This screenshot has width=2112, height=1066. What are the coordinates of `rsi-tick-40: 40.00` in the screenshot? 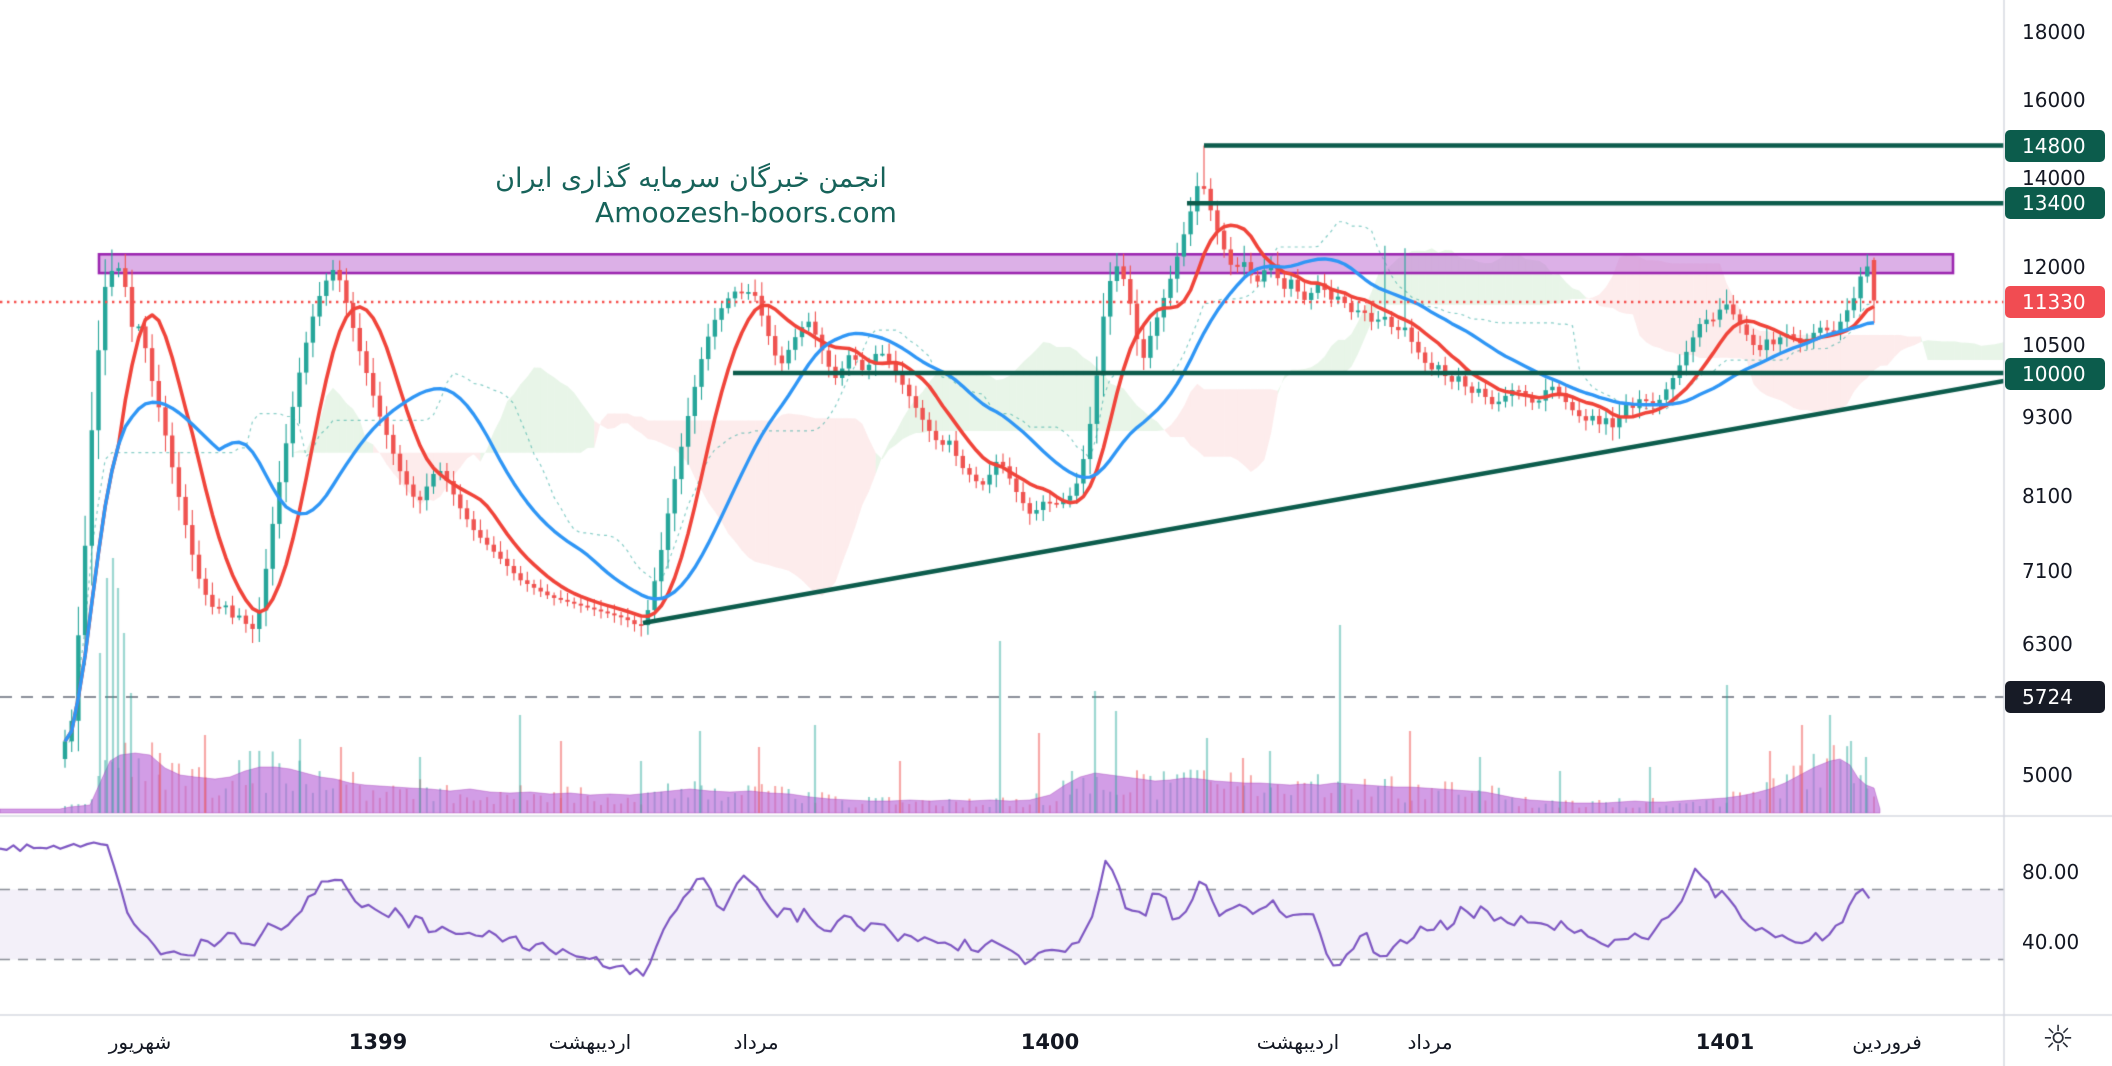 It's located at (2051, 942).